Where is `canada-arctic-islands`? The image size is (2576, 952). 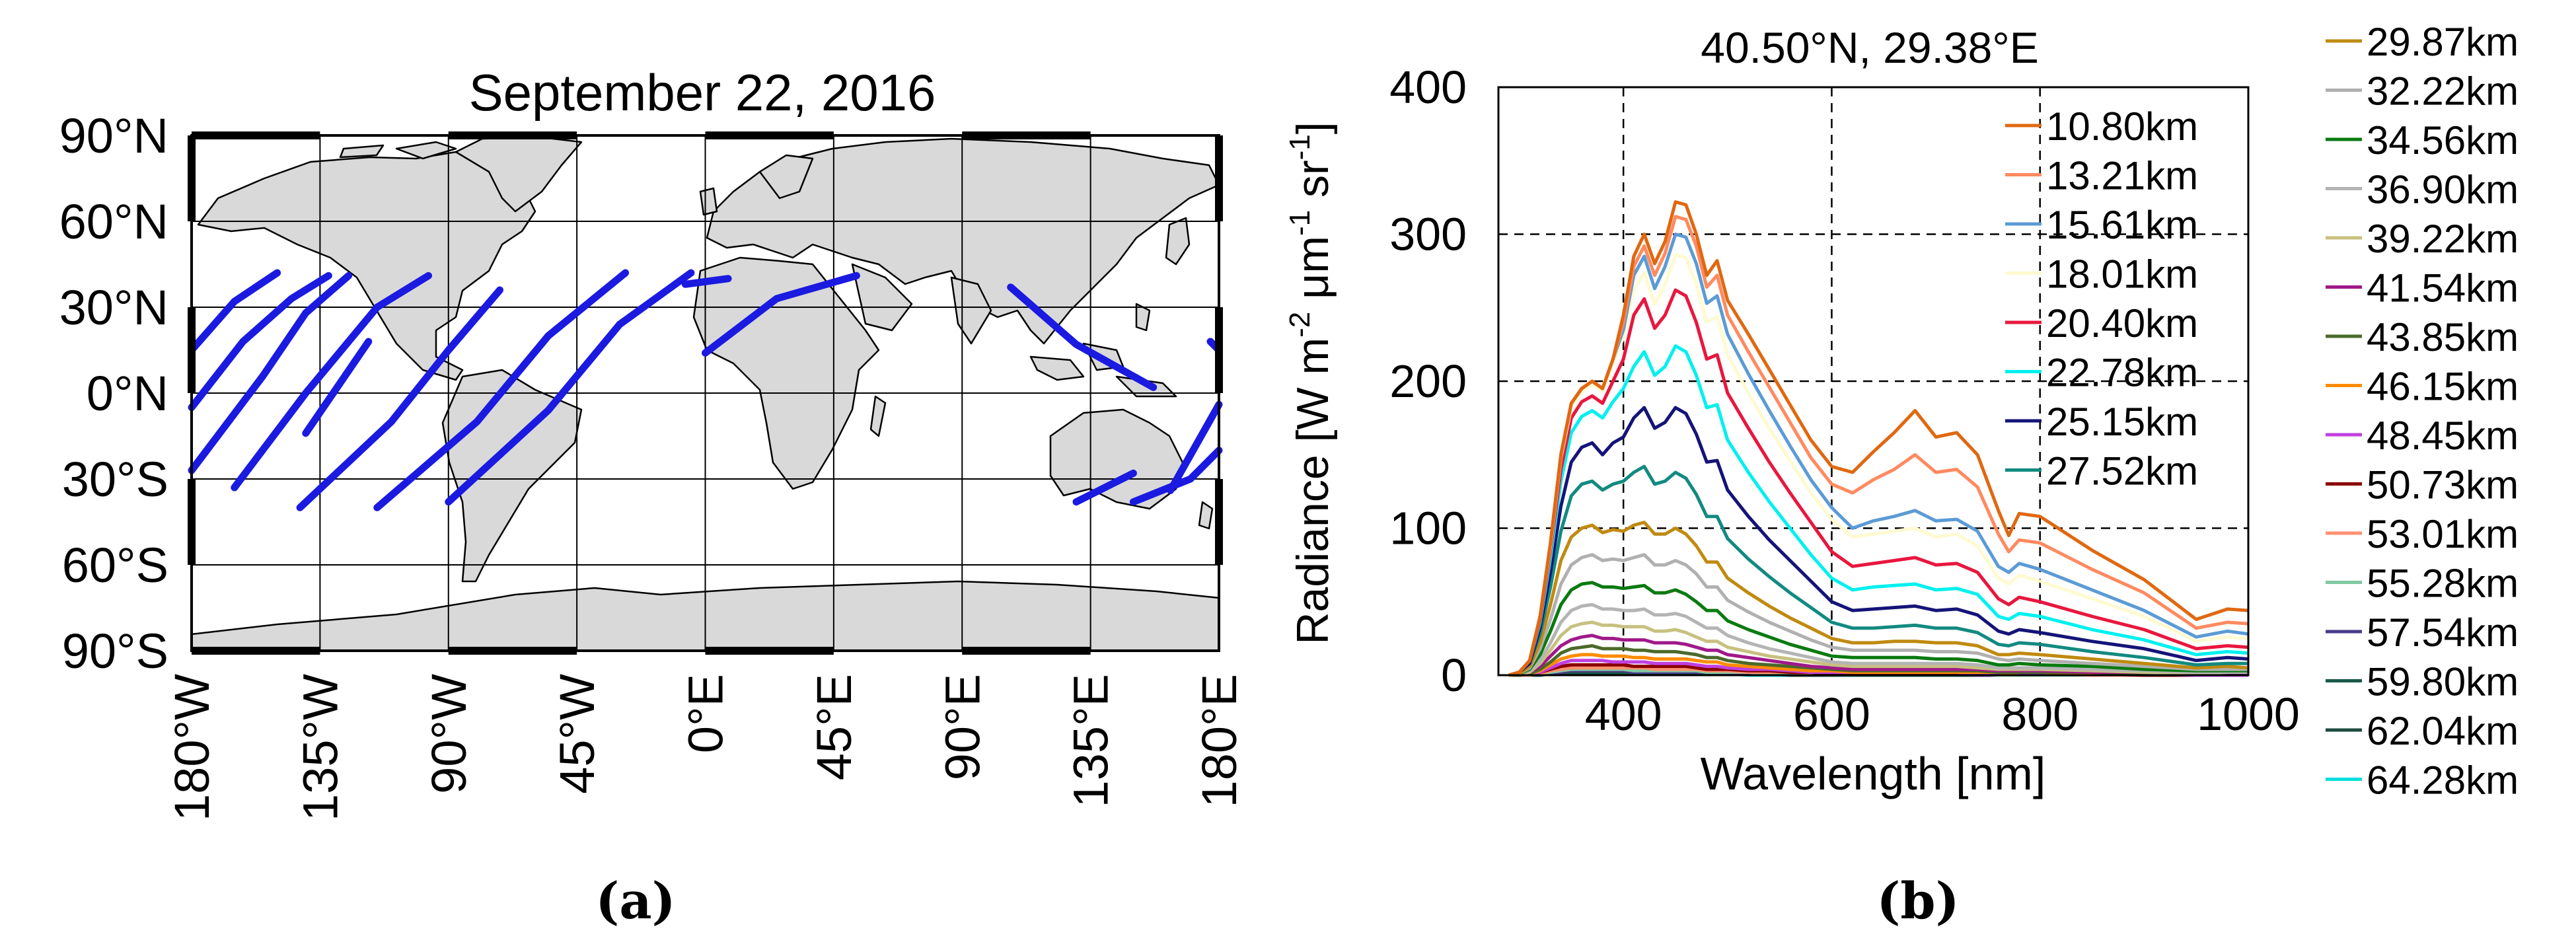
canada-arctic-islands is located at coordinates (398, 151).